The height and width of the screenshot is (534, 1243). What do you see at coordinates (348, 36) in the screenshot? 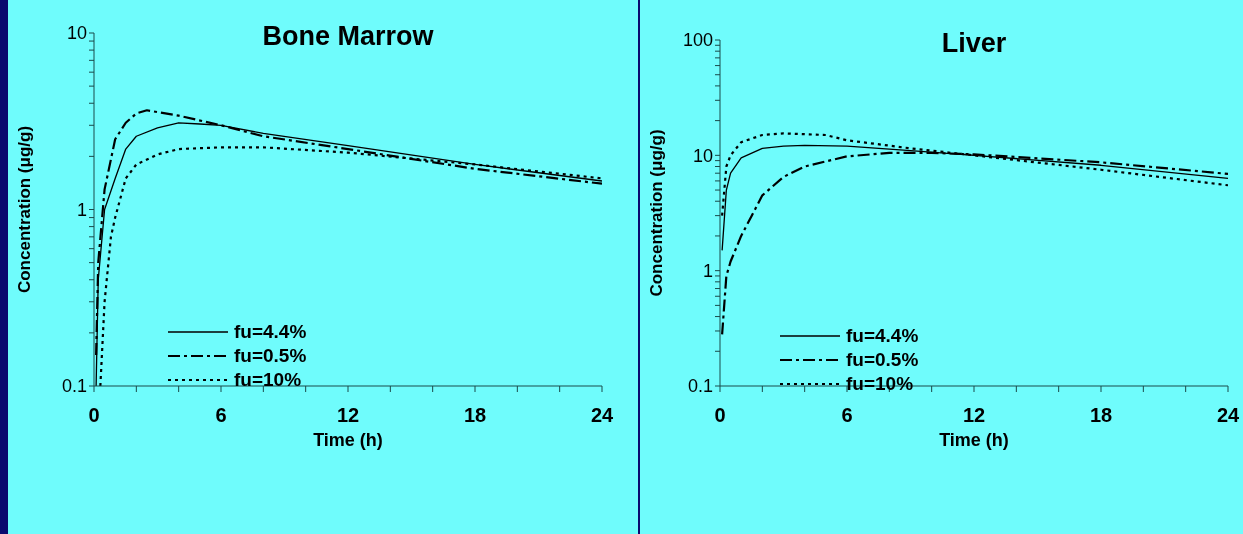
I see `chart-title: Bone Marrow` at bounding box center [348, 36].